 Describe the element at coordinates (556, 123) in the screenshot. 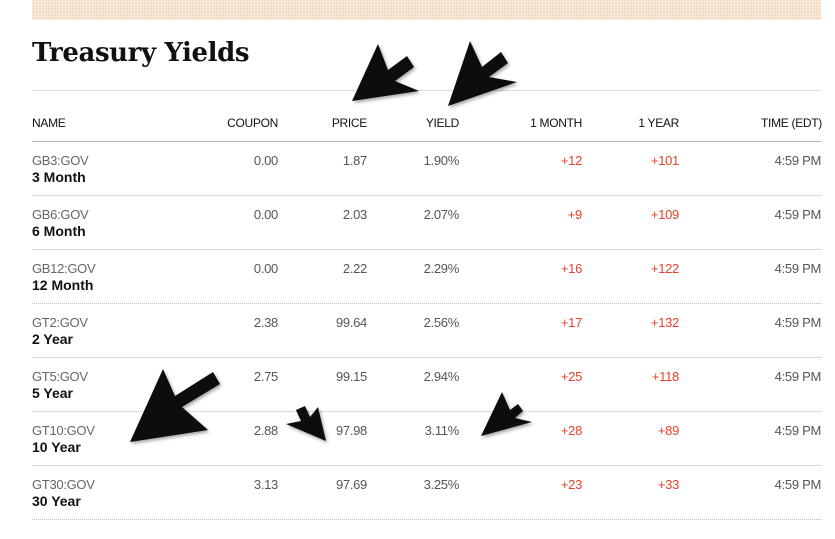

I see `column-header-1-month: 1 MONTH` at that location.